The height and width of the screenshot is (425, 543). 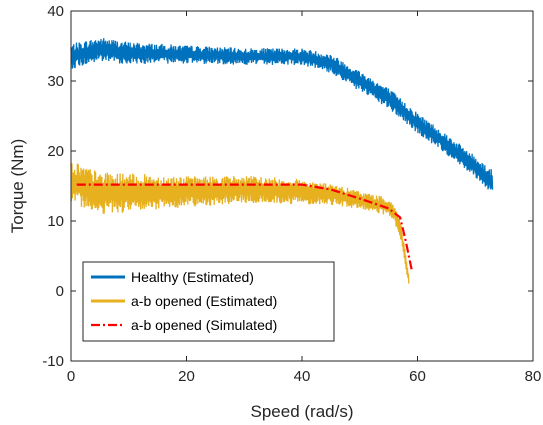 I want to click on legend-label: a-b opened (Simulated), so click(x=204, y=325).